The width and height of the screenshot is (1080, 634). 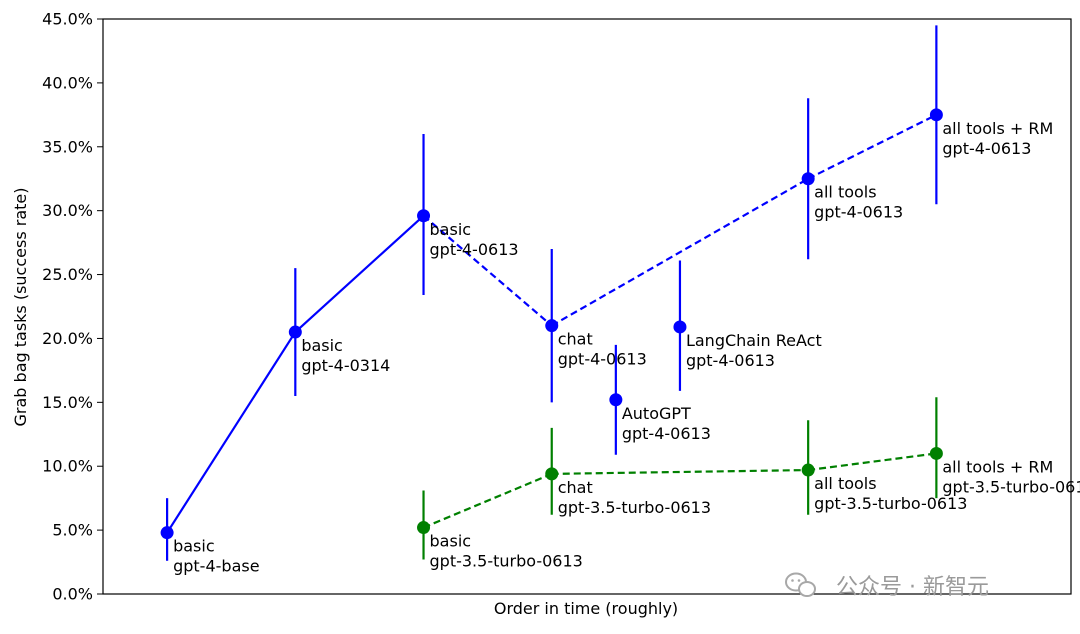 I want to click on series-line-gpt4-0613-basic-to-gpt4-0613-chat, so click(x=487, y=270).